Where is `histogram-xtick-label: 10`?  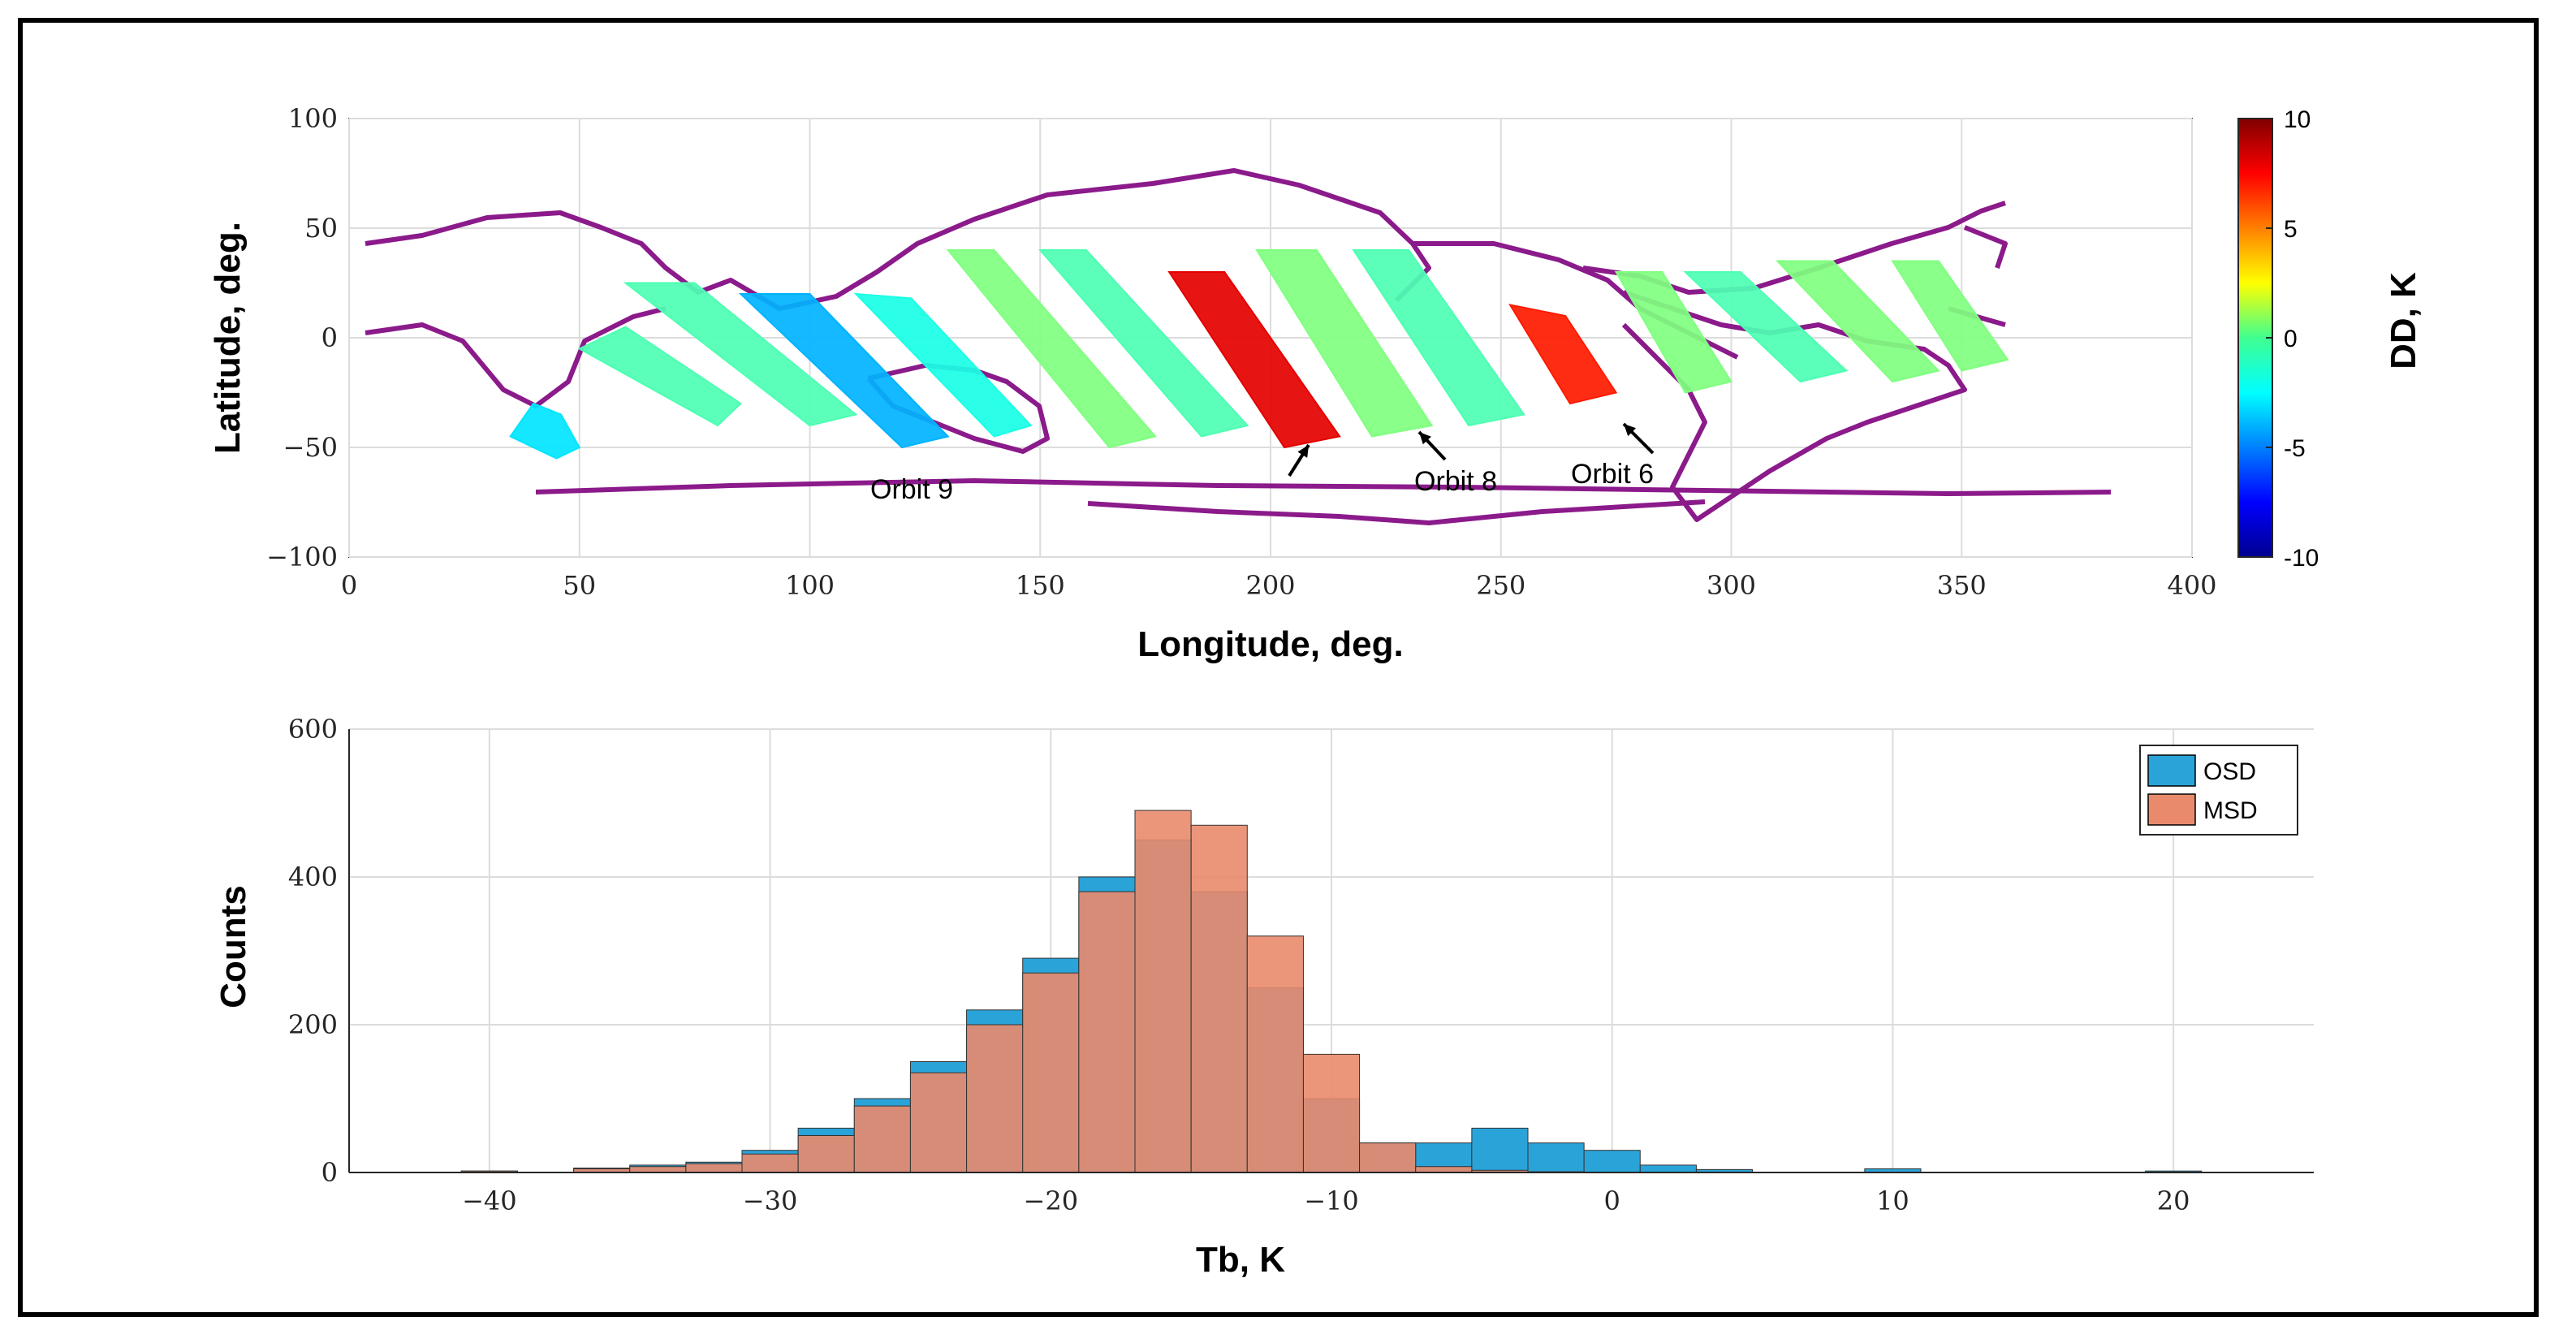
histogram-xtick-label: 10 is located at coordinates (1892, 1200).